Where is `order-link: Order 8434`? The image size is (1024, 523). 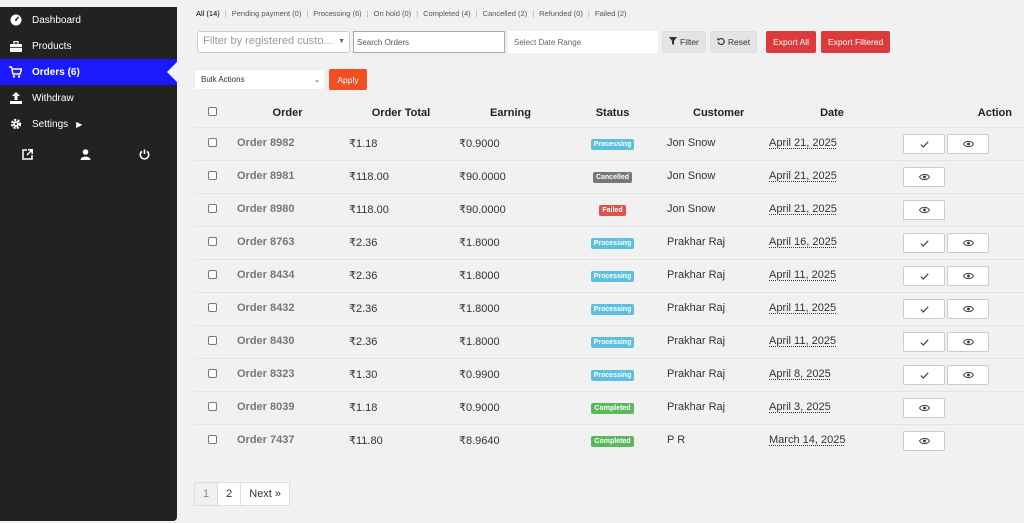 order-link: Order 8434 is located at coordinates (287, 275).